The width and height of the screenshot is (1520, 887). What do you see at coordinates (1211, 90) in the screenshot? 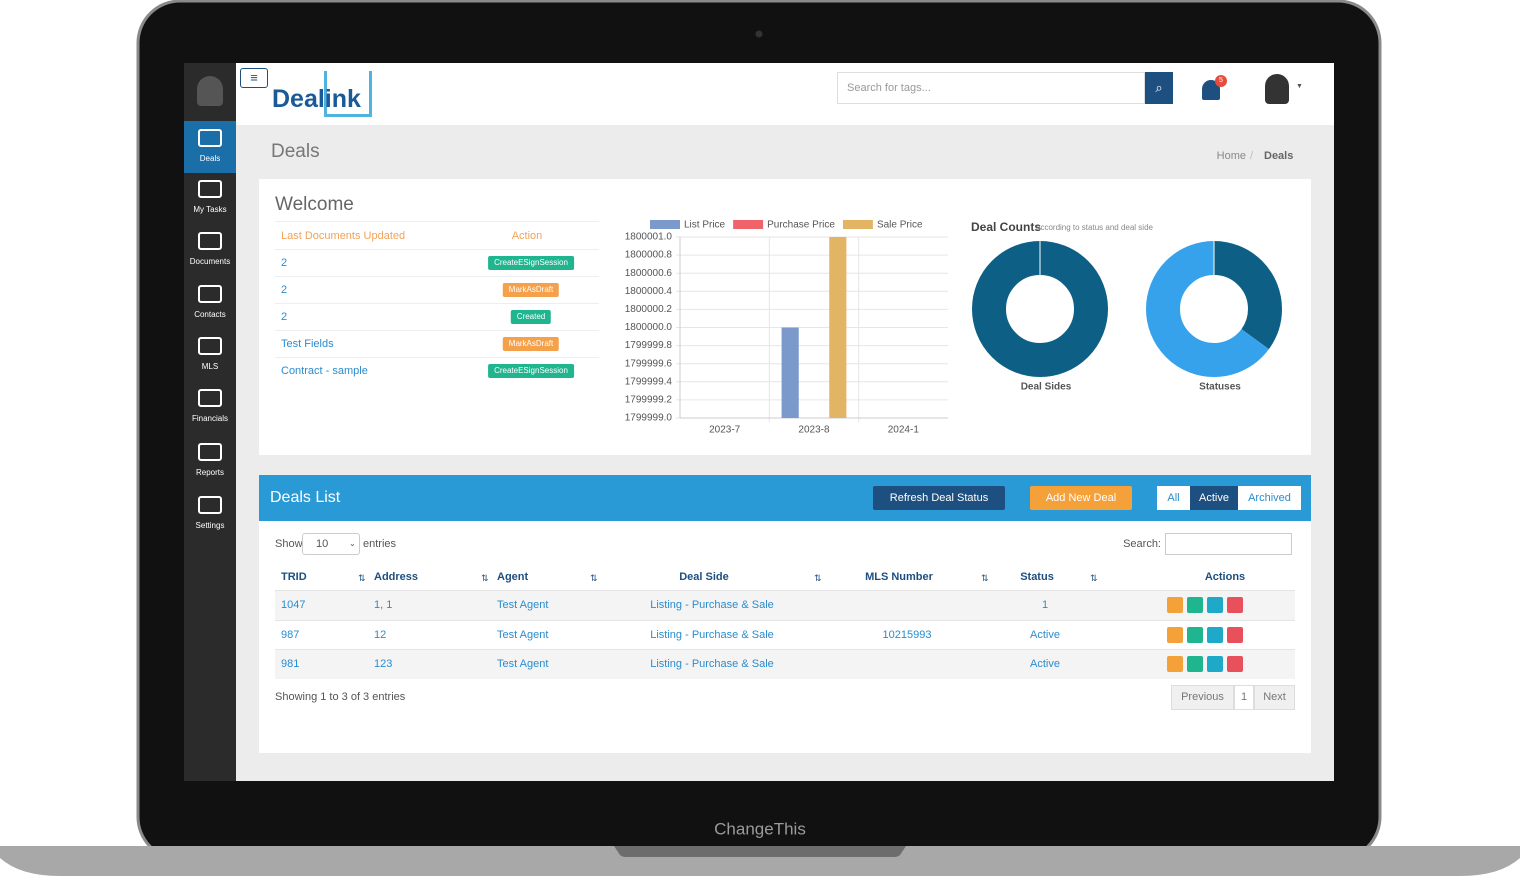
I see `bell` at bounding box center [1211, 90].